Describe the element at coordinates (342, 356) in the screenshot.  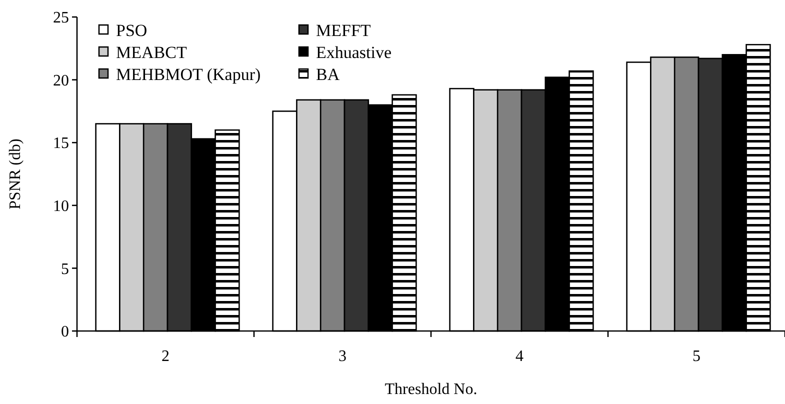
I see `x-tick-label: 3` at that location.